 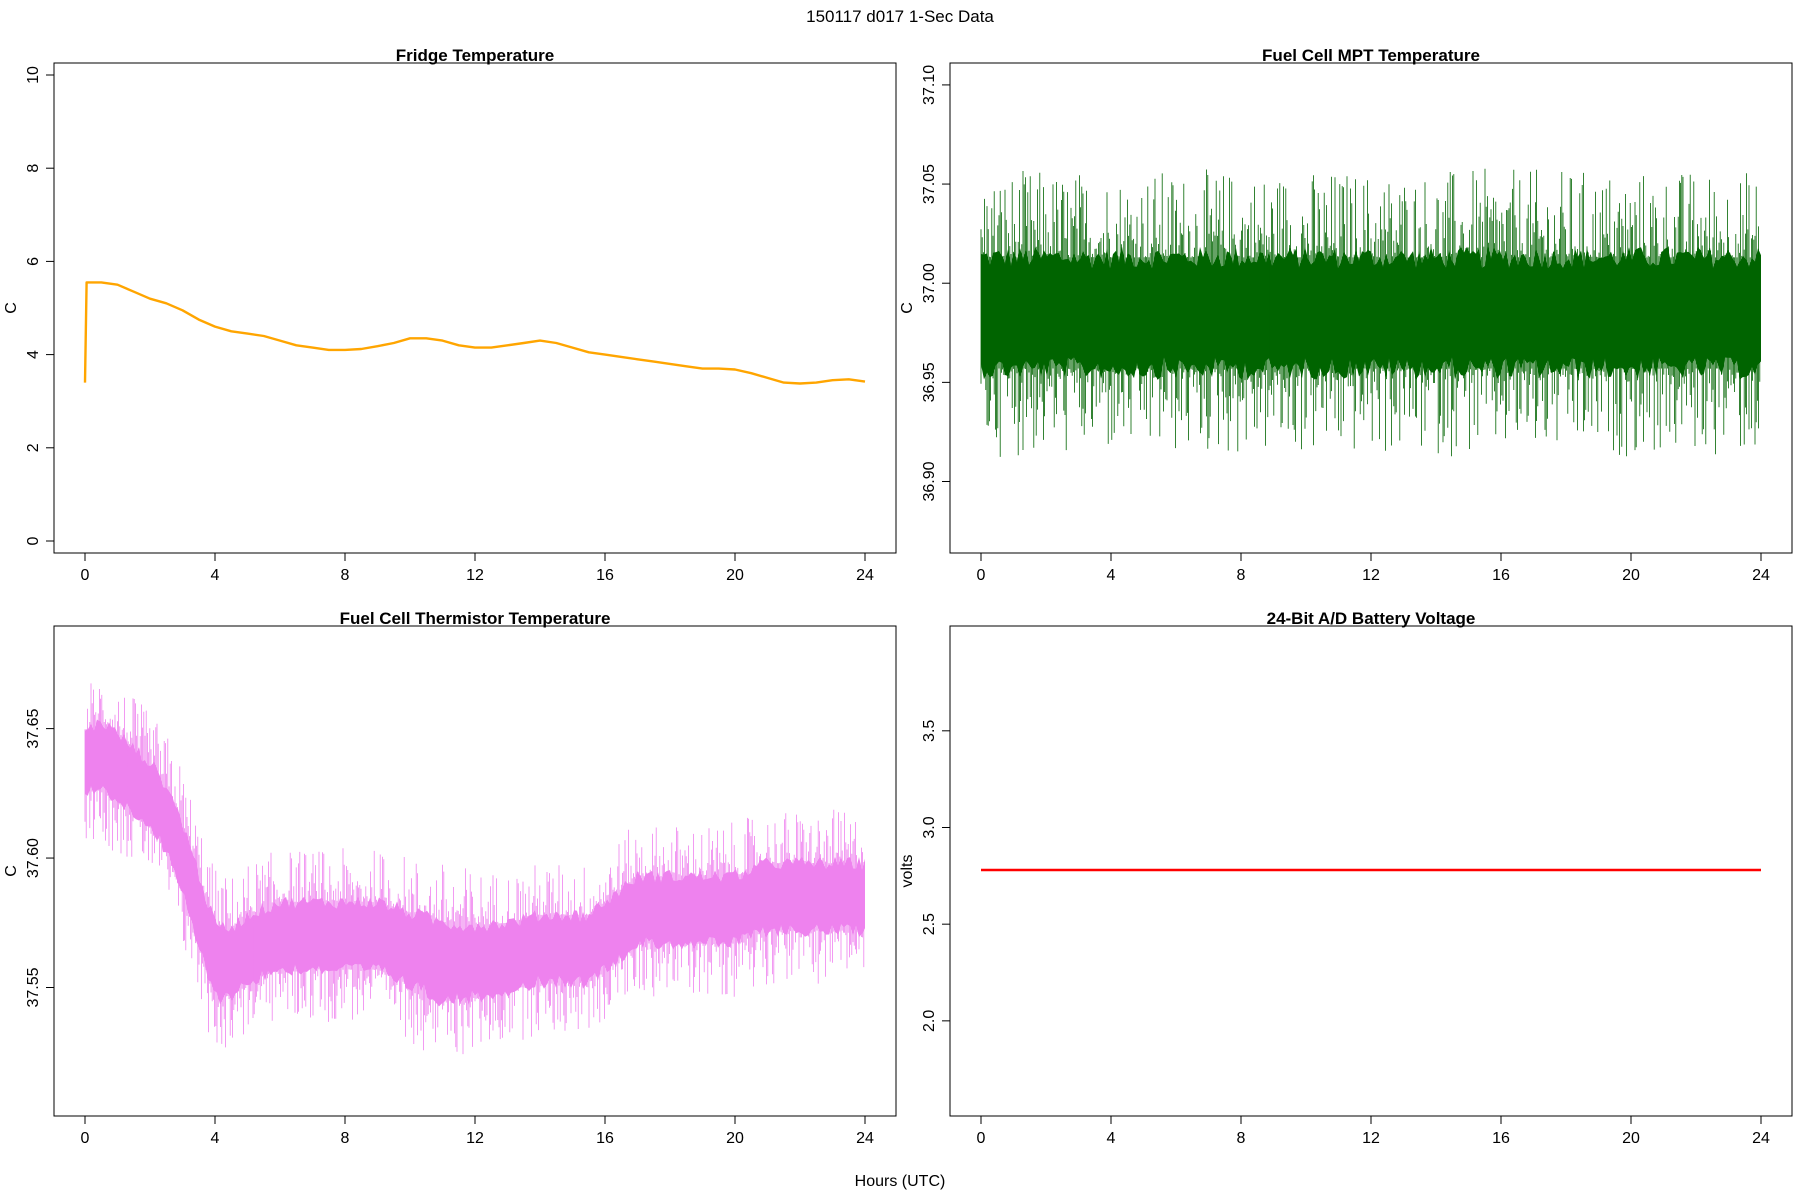 What do you see at coordinates (929, 481) in the screenshot?
I see `y-tick-label: 36.90` at bounding box center [929, 481].